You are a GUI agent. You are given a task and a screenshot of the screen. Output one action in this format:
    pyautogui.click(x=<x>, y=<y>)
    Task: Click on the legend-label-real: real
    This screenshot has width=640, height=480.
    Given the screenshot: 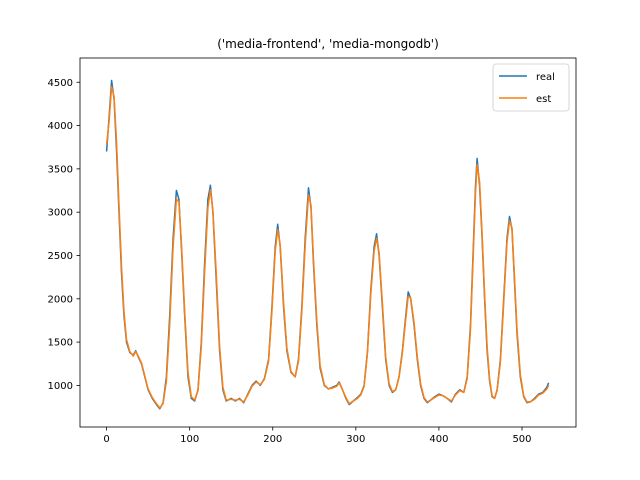 What is the action you would take?
    pyautogui.click(x=545, y=77)
    